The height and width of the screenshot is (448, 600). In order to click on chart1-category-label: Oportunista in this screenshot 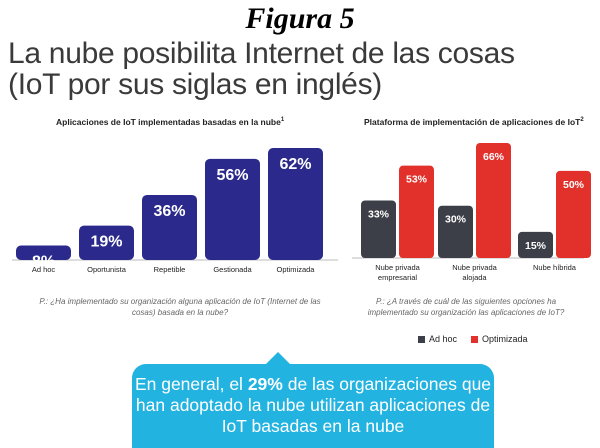, I will do `click(107, 269)`.